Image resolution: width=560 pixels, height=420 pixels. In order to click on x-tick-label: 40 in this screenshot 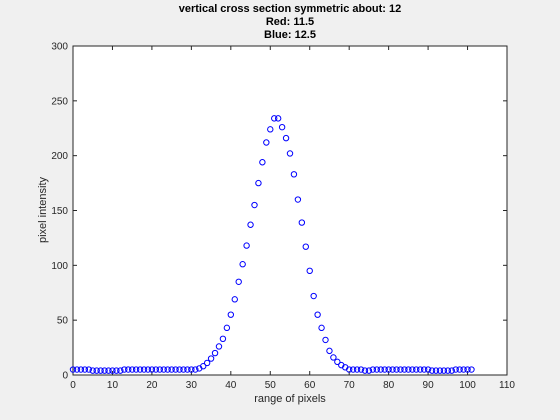, I will do `click(231, 385)`.